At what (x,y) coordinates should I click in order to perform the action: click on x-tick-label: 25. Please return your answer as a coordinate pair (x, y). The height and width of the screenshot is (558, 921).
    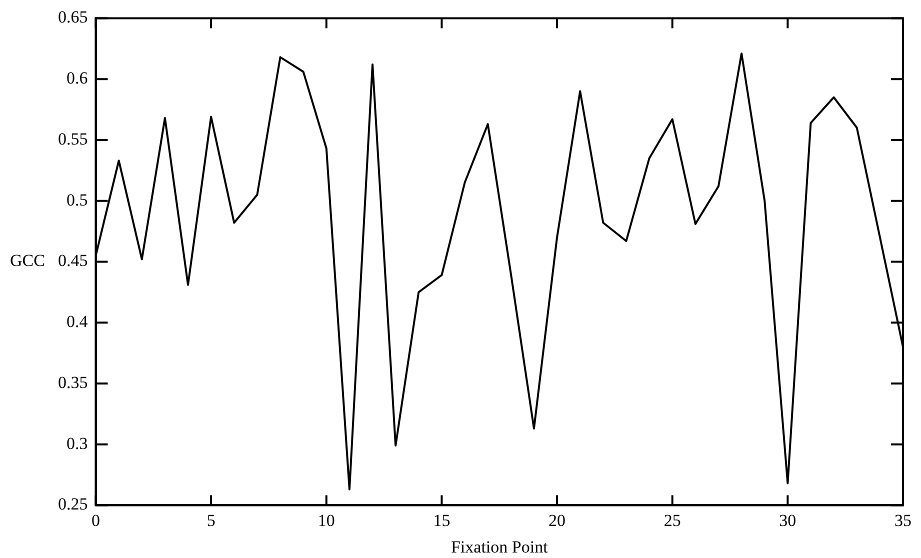
    Looking at the image, I should click on (672, 520).